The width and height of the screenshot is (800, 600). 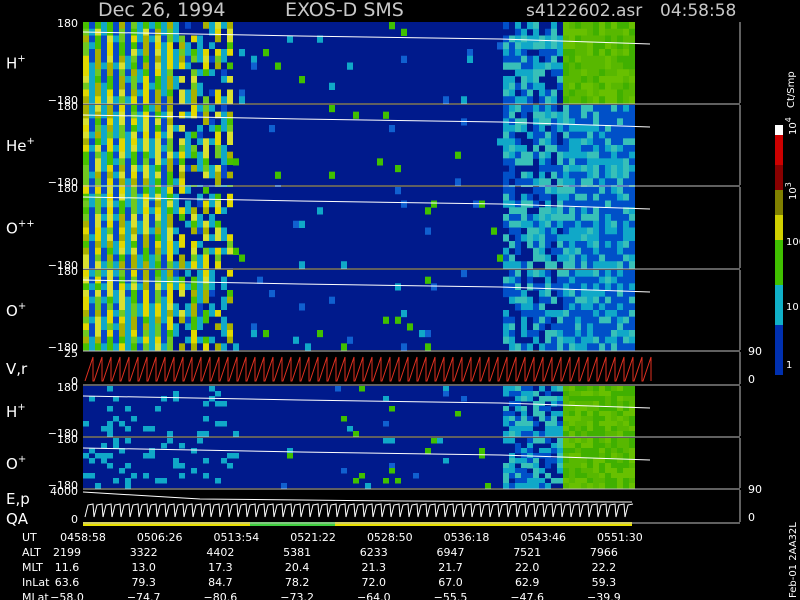 What do you see at coordinates (374, 567) in the screenshot?
I see `cell: 21.3` at bounding box center [374, 567].